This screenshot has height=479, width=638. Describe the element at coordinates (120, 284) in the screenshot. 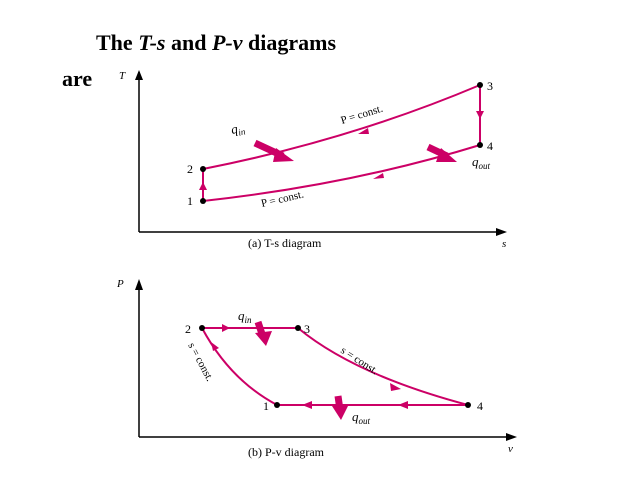

I see `pv-y-label: P` at that location.